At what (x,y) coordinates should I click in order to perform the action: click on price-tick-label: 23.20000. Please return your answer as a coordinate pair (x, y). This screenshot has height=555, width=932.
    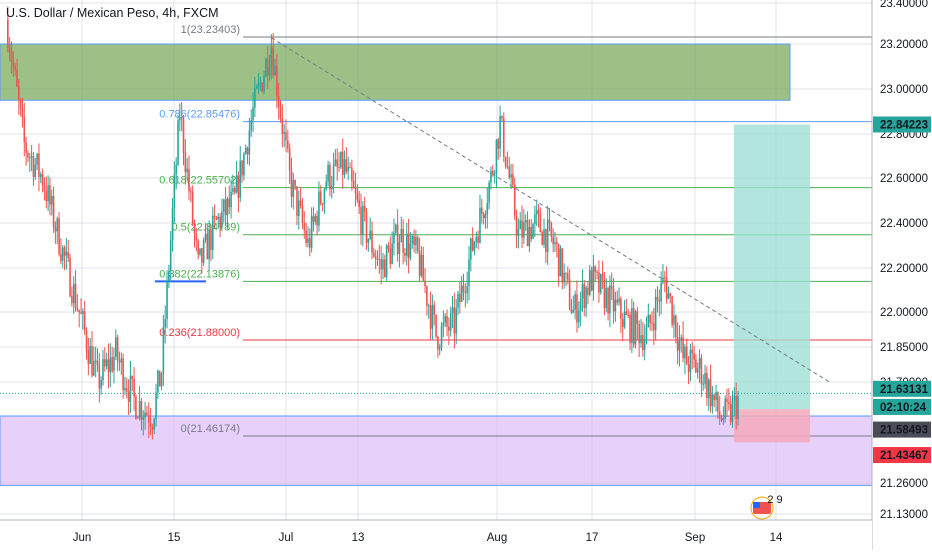
    Looking at the image, I should click on (904, 45).